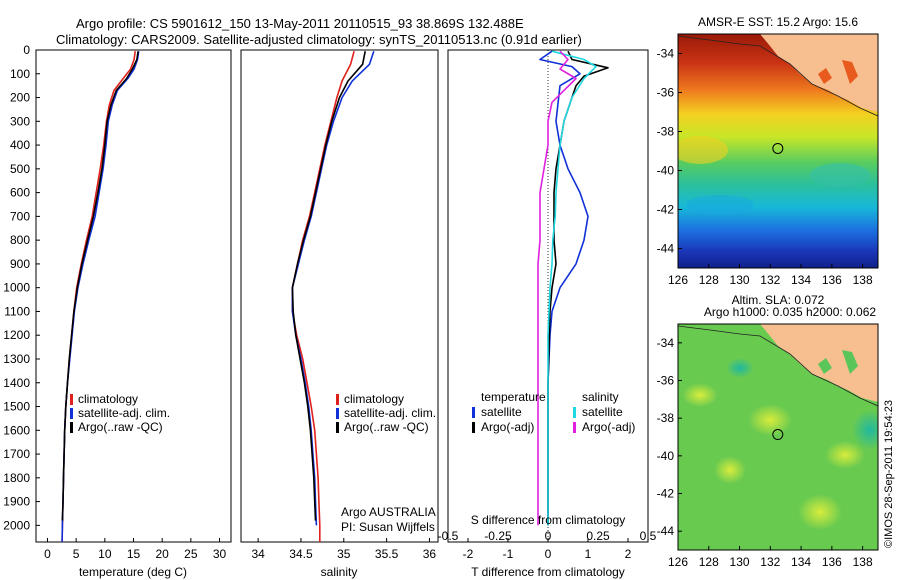  I want to click on lon-tick-label: 134, so click(801, 562).